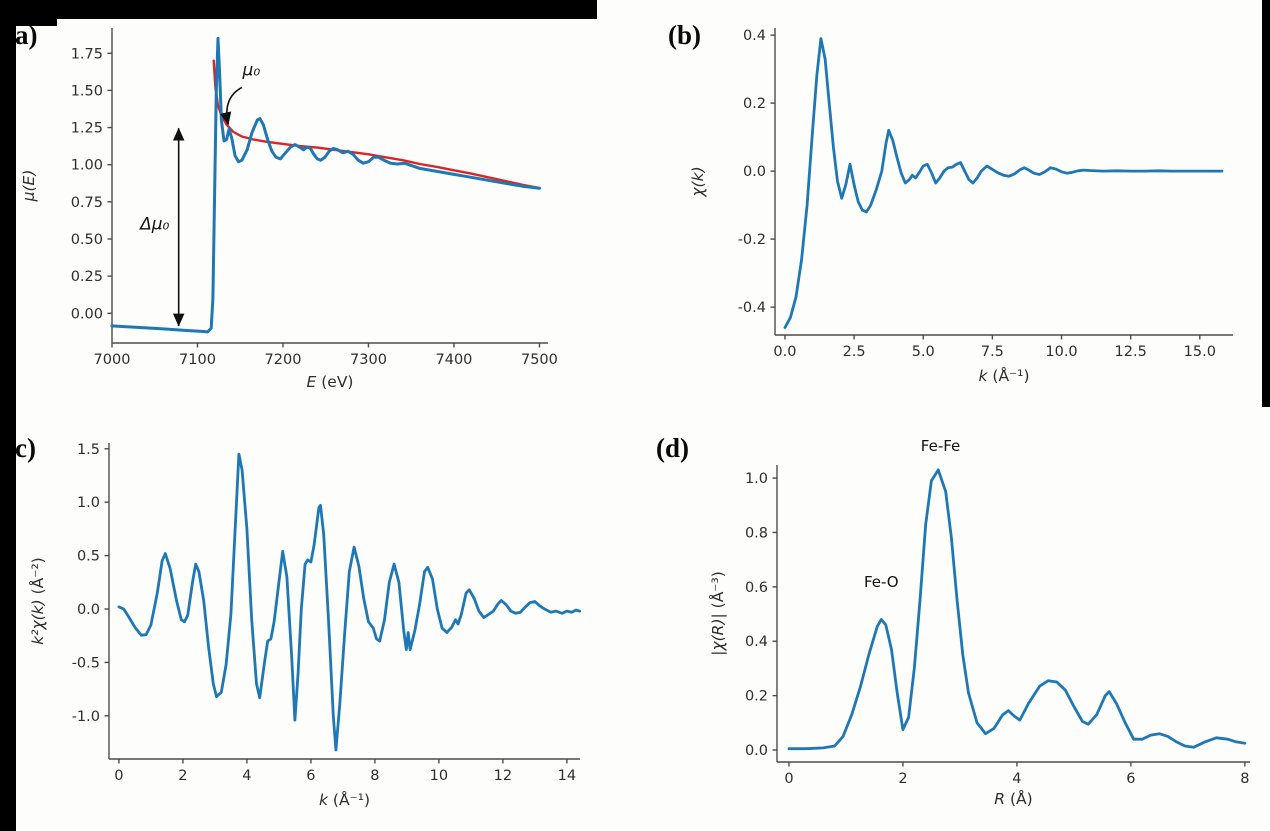 The width and height of the screenshot is (1270, 831). Describe the element at coordinates (752, 240) in the screenshot. I see `y-tick-label: -0.2` at that location.